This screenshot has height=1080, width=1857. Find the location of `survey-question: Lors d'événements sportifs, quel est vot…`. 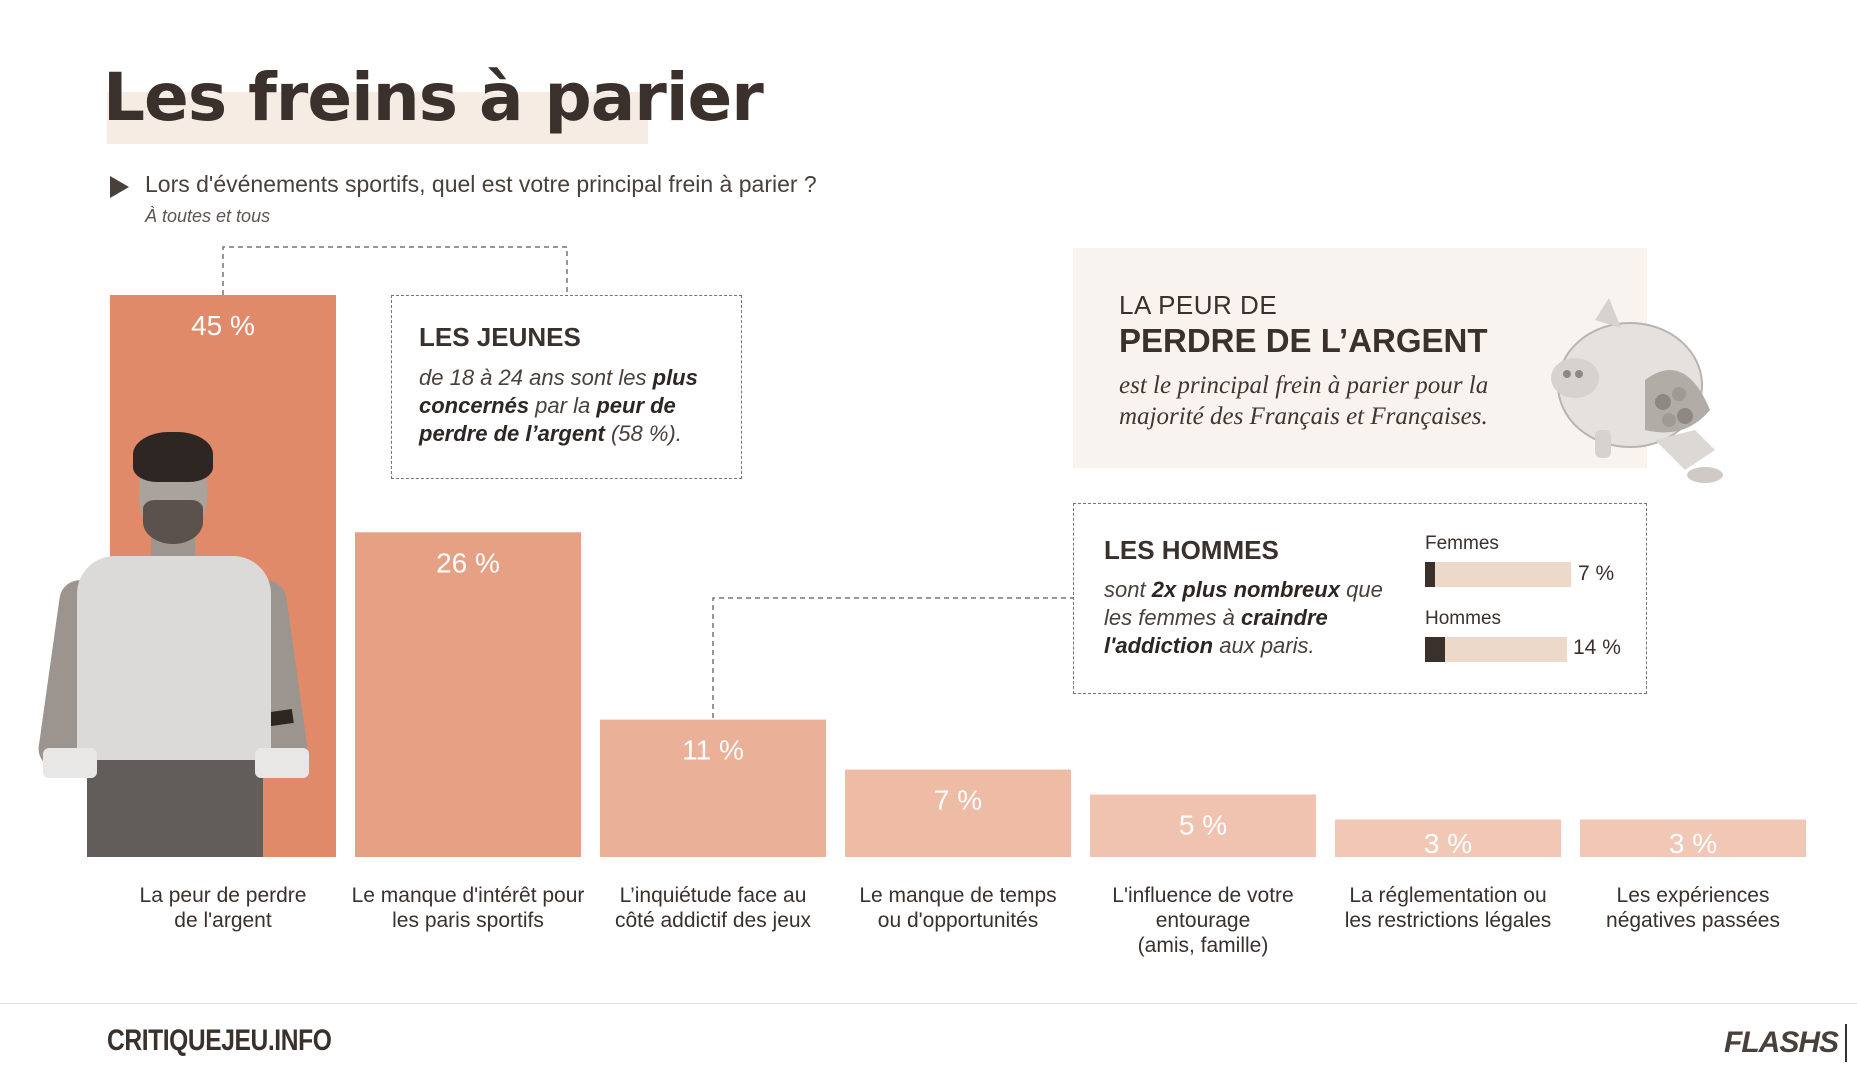

survey-question: Lors d'événements sportifs, quel est vot… is located at coordinates (481, 184).